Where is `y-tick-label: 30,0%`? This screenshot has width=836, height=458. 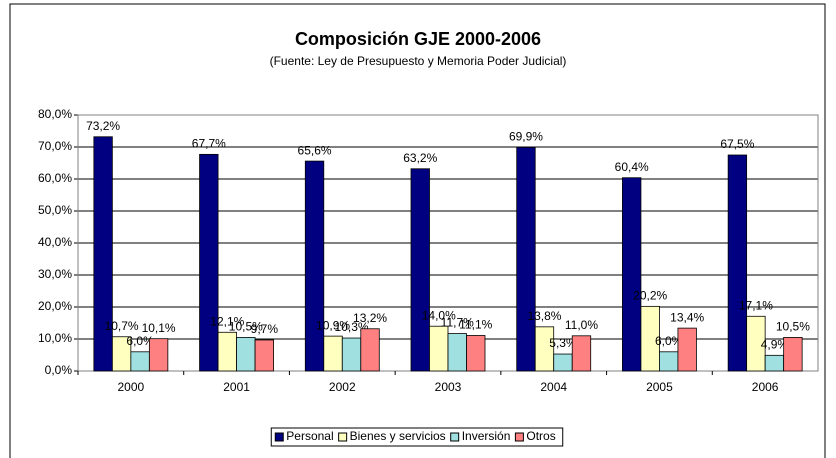
y-tick-label: 30,0% is located at coordinates (55, 274).